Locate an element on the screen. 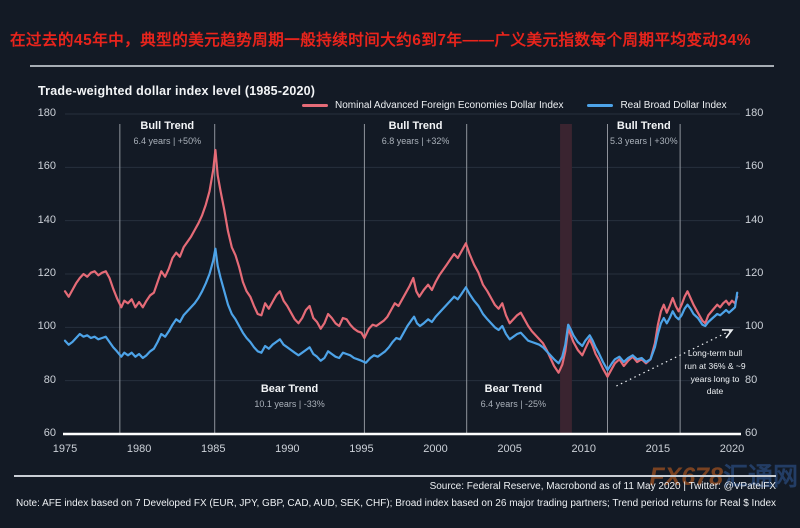  top-divider is located at coordinates (402, 66).